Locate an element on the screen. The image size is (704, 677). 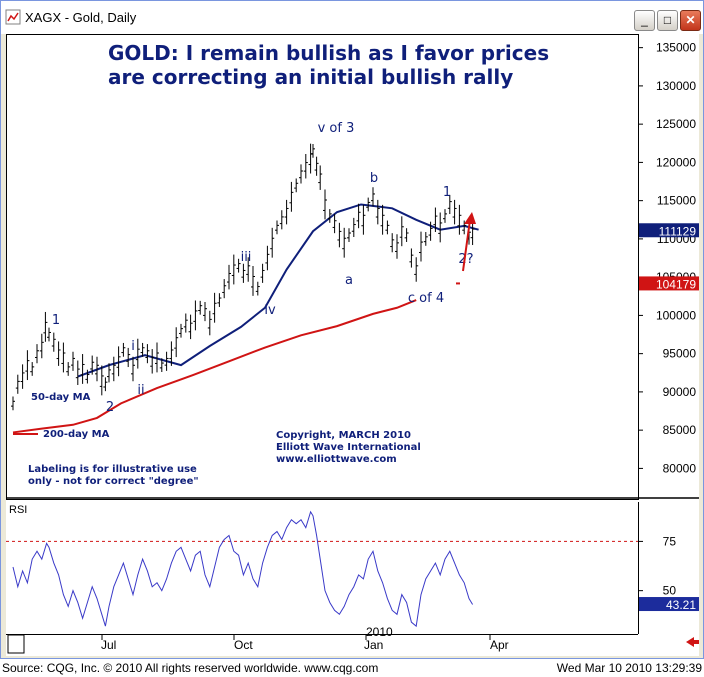
rsi-last-label: 43.21 is located at coordinates (681, 605).